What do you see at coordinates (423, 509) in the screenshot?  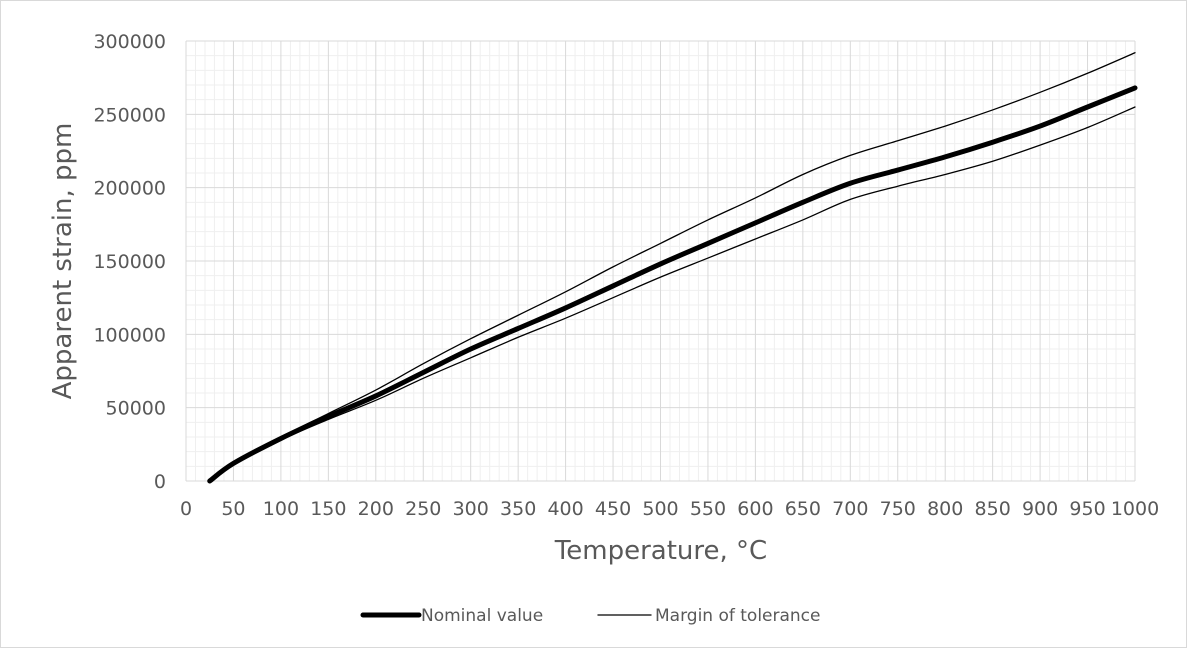 I see `x-tick-label: 250` at bounding box center [423, 509].